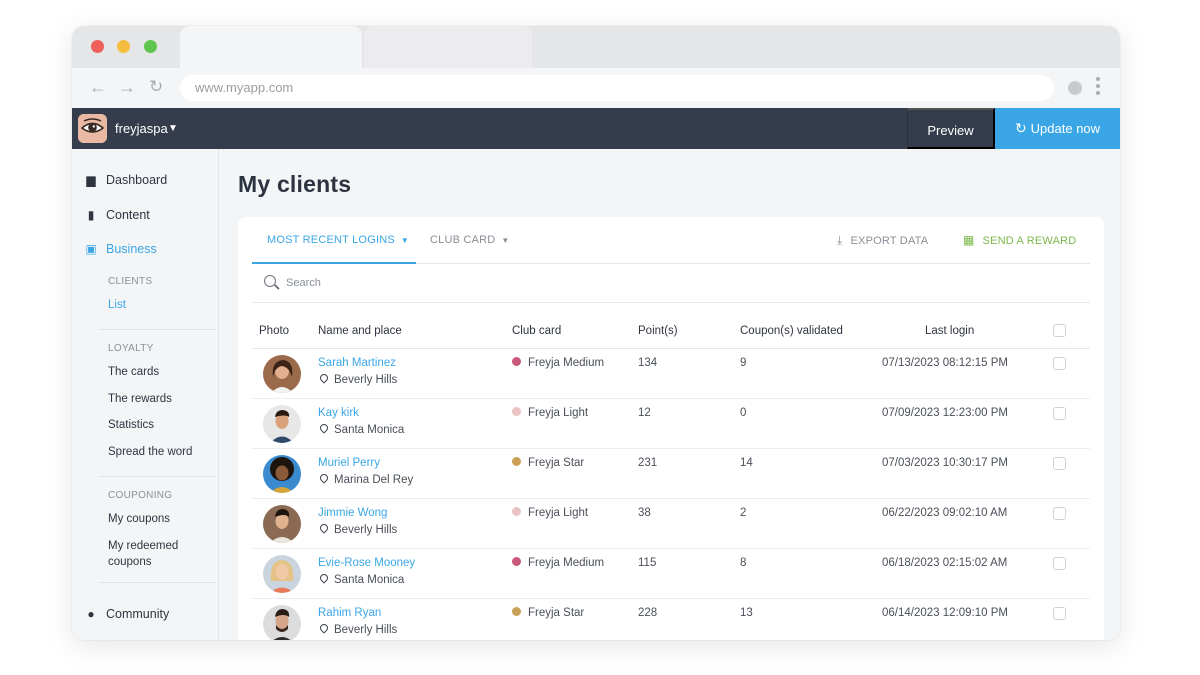 The image size is (1200, 675). I want to click on tab-club-card: CLUB CARD ▼, so click(470, 240).